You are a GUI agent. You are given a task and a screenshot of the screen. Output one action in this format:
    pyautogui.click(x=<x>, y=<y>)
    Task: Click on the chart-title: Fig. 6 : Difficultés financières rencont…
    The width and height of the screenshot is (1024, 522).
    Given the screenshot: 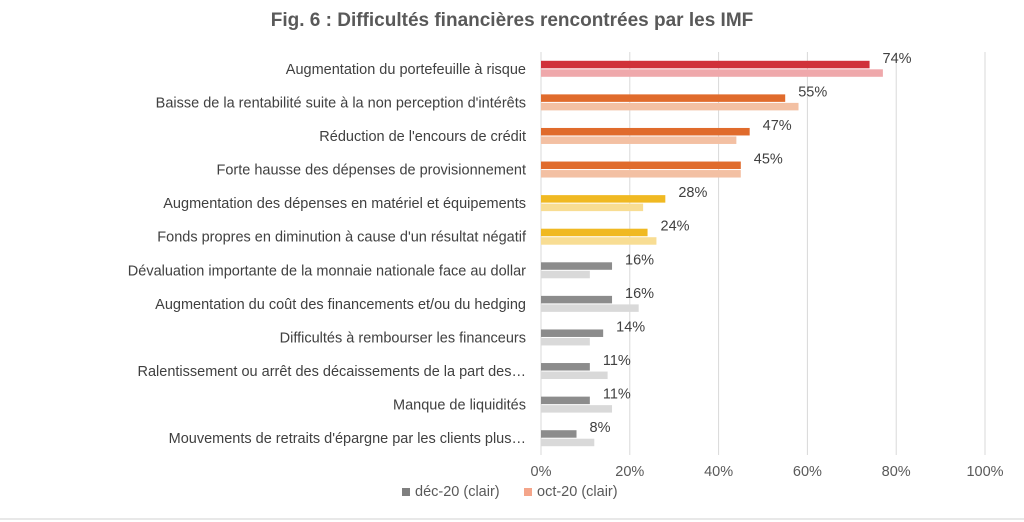 What is the action you would take?
    pyautogui.click(x=512, y=20)
    